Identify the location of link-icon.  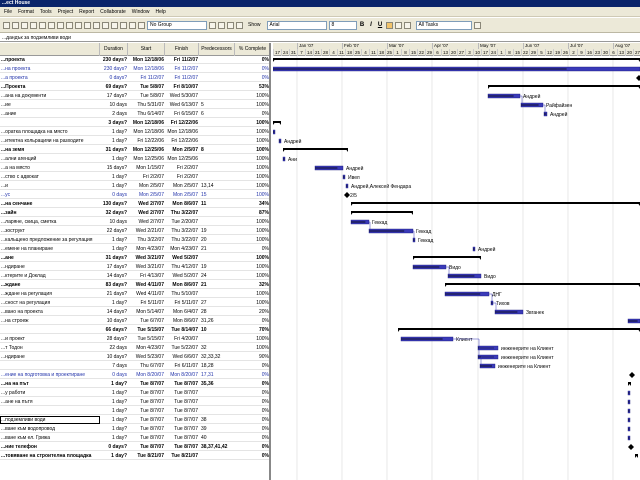
(96, 25).